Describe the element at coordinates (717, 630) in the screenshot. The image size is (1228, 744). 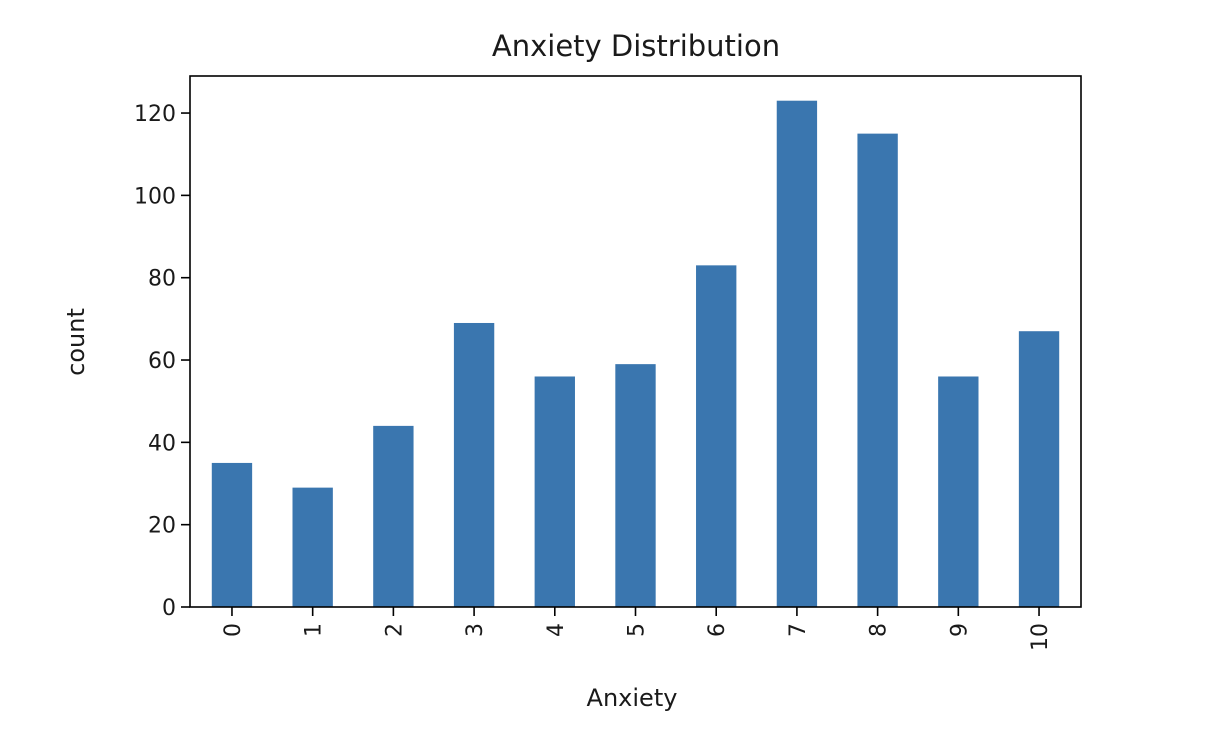
I see `x-tick-label: 6` at that location.